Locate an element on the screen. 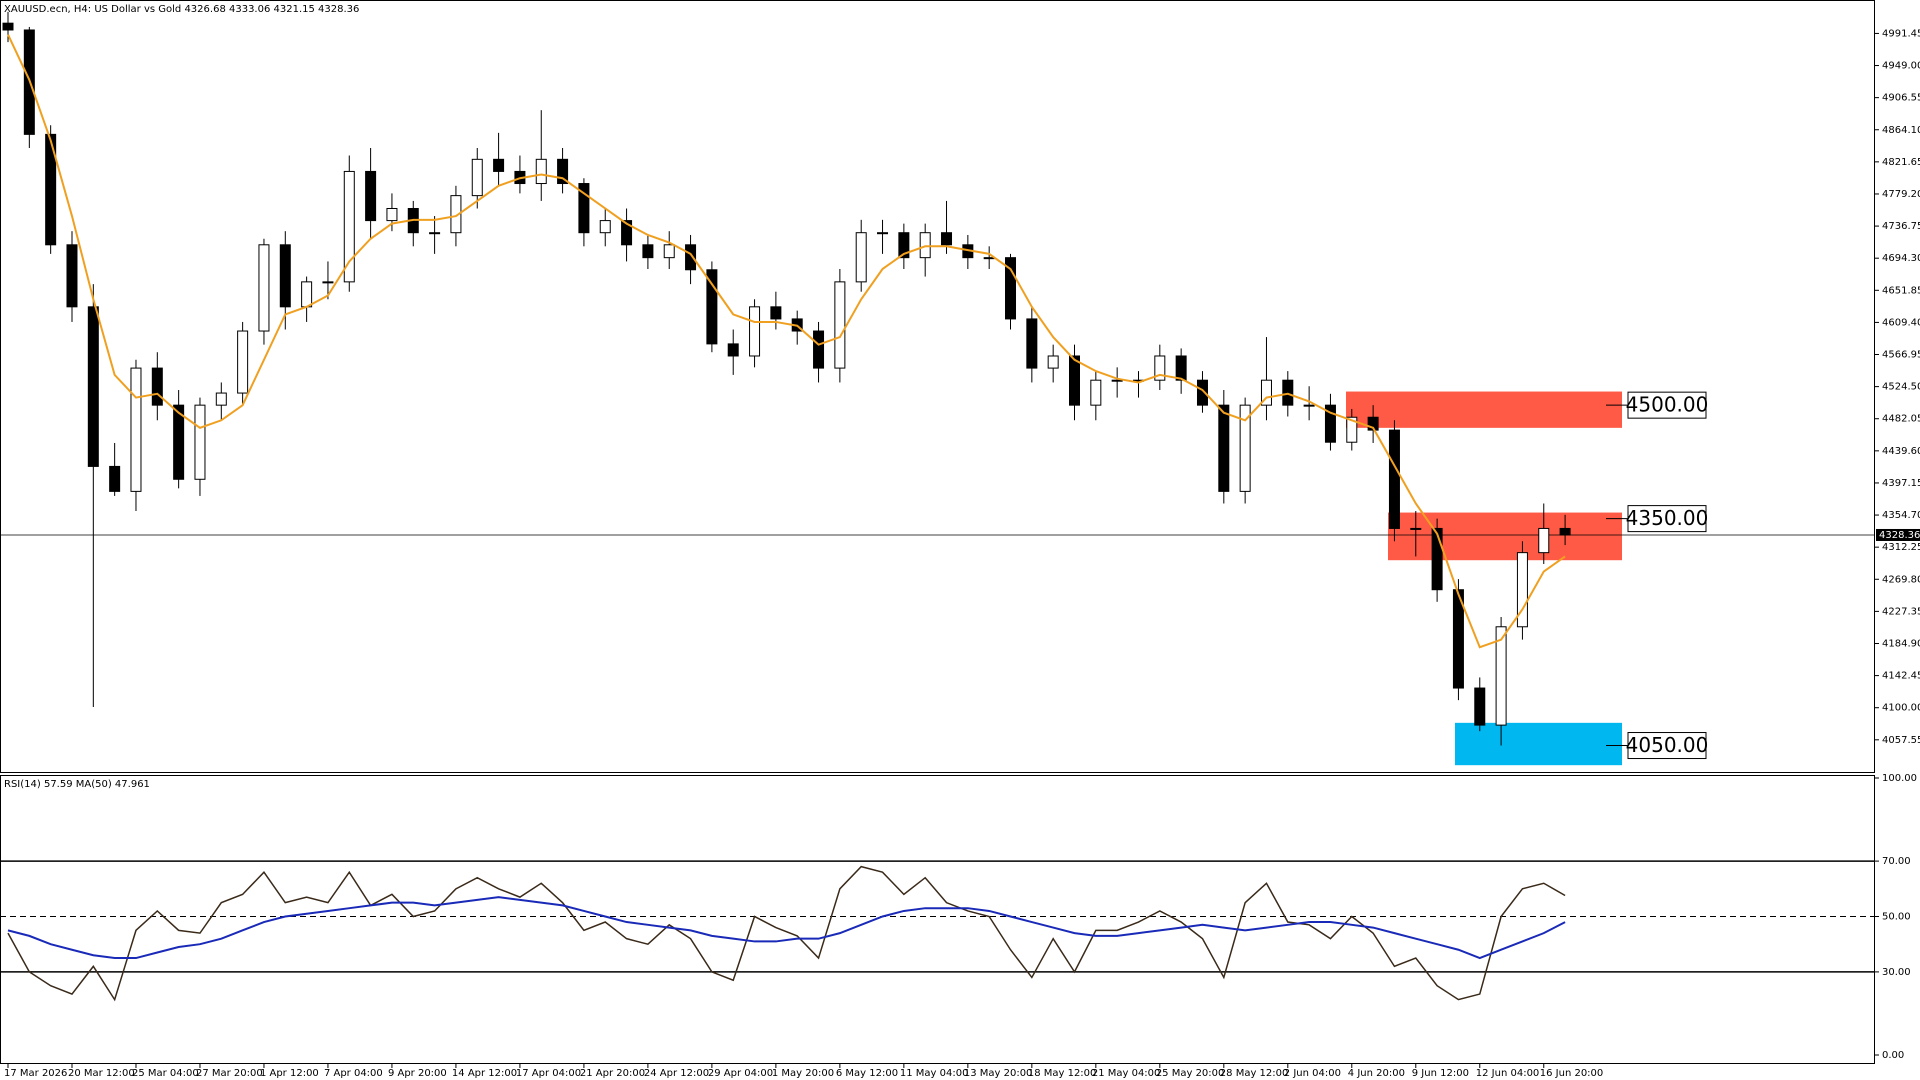 This screenshot has height=1080, width=1920. x-tick-label: 17 Apr 04:00 is located at coordinates (548, 1073).